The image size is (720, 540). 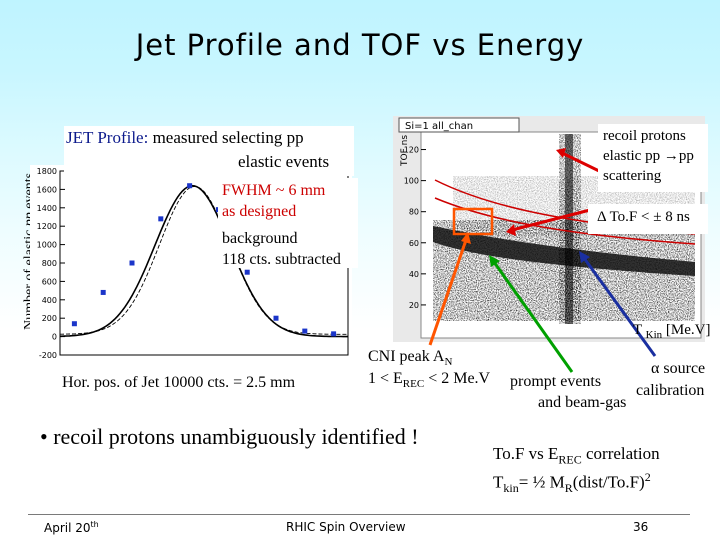 I want to click on tof-y-tick-label: 40, so click(x=414, y=274).